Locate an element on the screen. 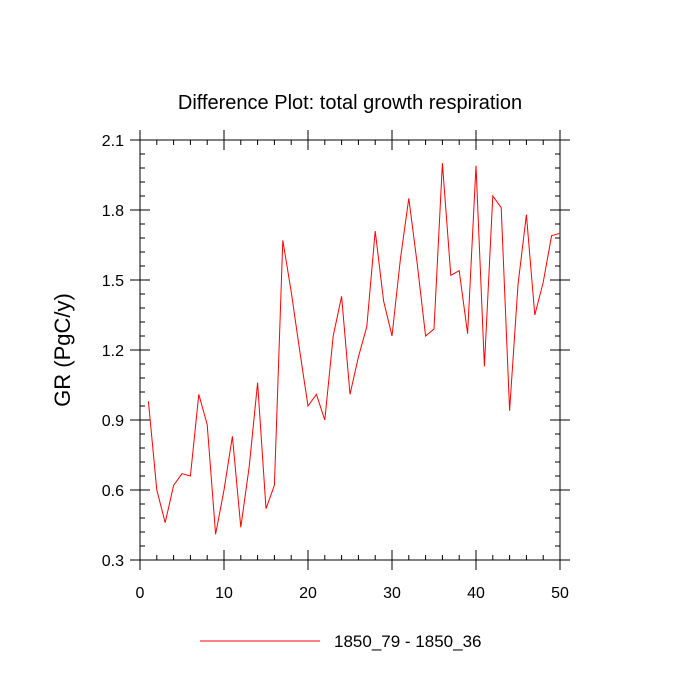  y-tick-label: 0.6 is located at coordinates (113, 491).